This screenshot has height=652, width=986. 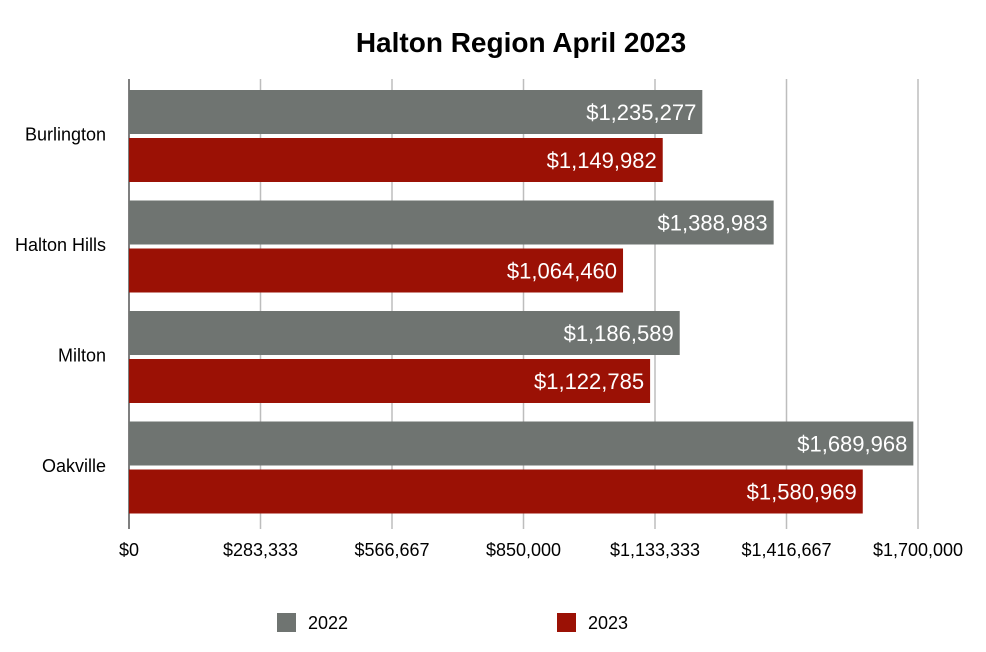 What do you see at coordinates (396, 160) in the screenshot?
I see `bar-2023-burlington` at bounding box center [396, 160].